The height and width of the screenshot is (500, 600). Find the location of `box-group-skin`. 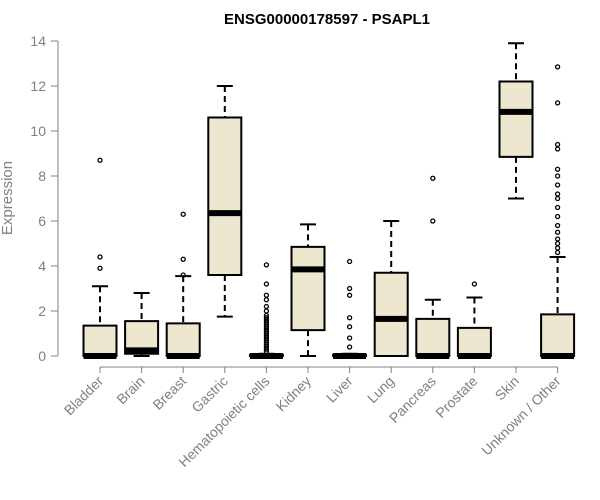

box-group-skin is located at coordinates (516, 121).